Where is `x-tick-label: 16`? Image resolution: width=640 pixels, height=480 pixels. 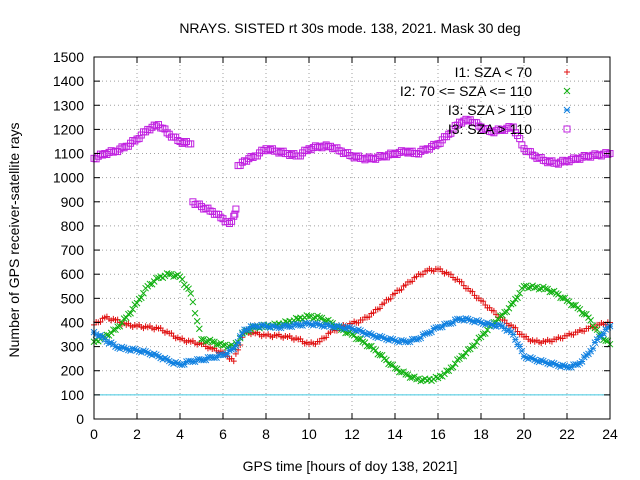 x-tick-label: 16 is located at coordinates (438, 434).